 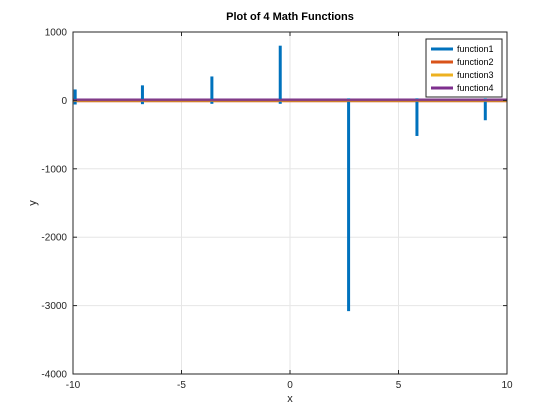 What do you see at coordinates (475, 88) in the screenshot?
I see `legend-label-function4: function4` at bounding box center [475, 88].